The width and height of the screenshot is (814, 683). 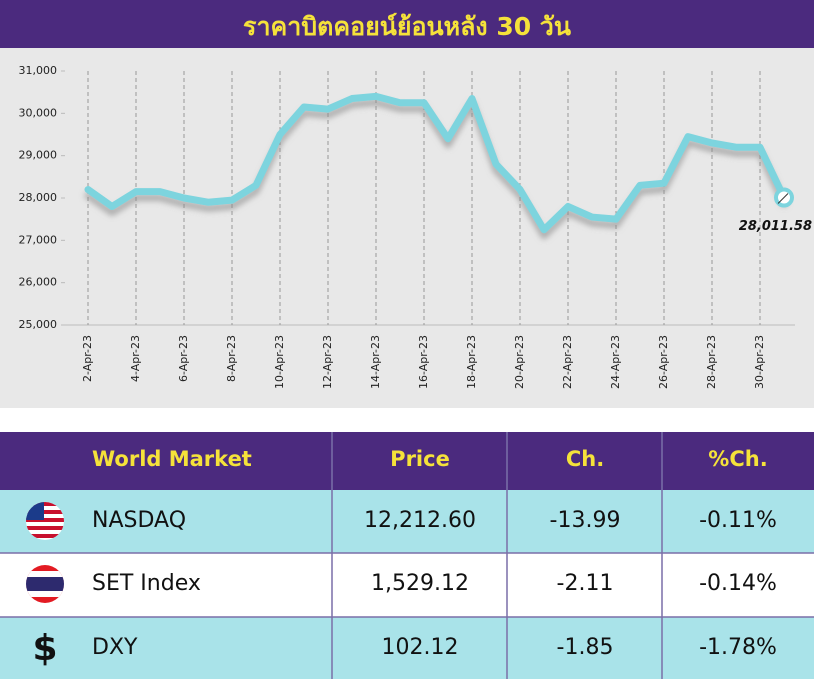 What do you see at coordinates (783, 198) in the screenshot?
I see `label-pointer` at bounding box center [783, 198].